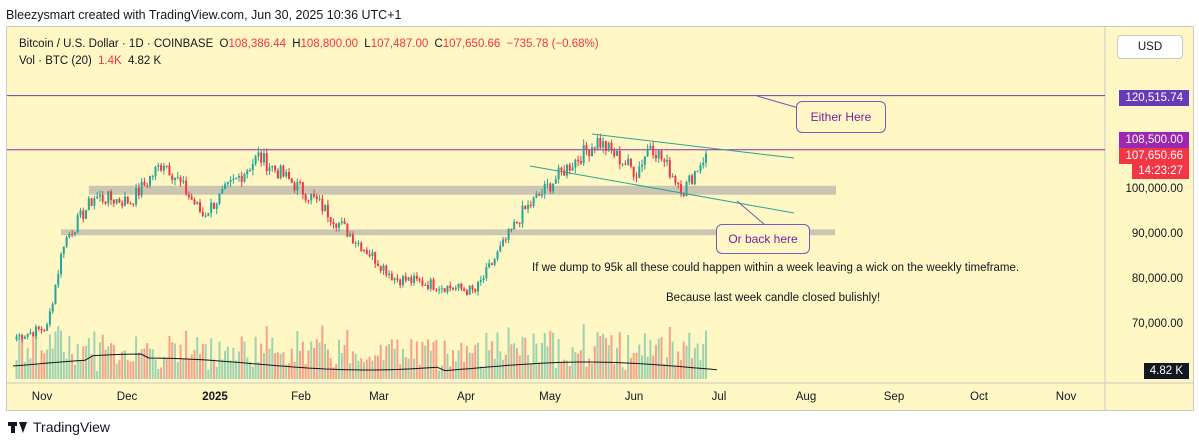 This screenshot has height=444, width=1199. Describe the element at coordinates (224, 44) in the screenshot. I see `open-label: O` at that location.